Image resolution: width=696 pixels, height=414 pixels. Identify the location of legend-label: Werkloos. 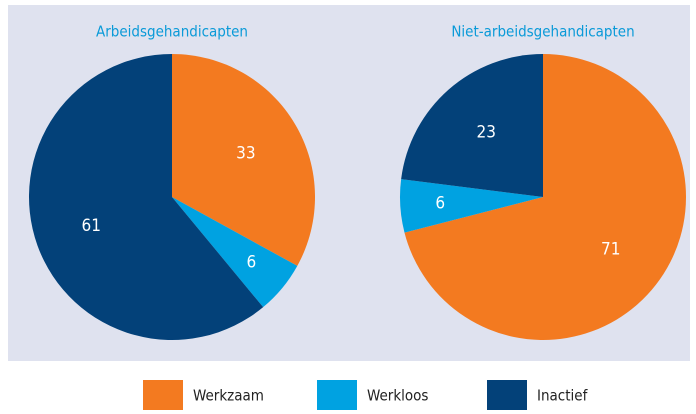
(397, 396).